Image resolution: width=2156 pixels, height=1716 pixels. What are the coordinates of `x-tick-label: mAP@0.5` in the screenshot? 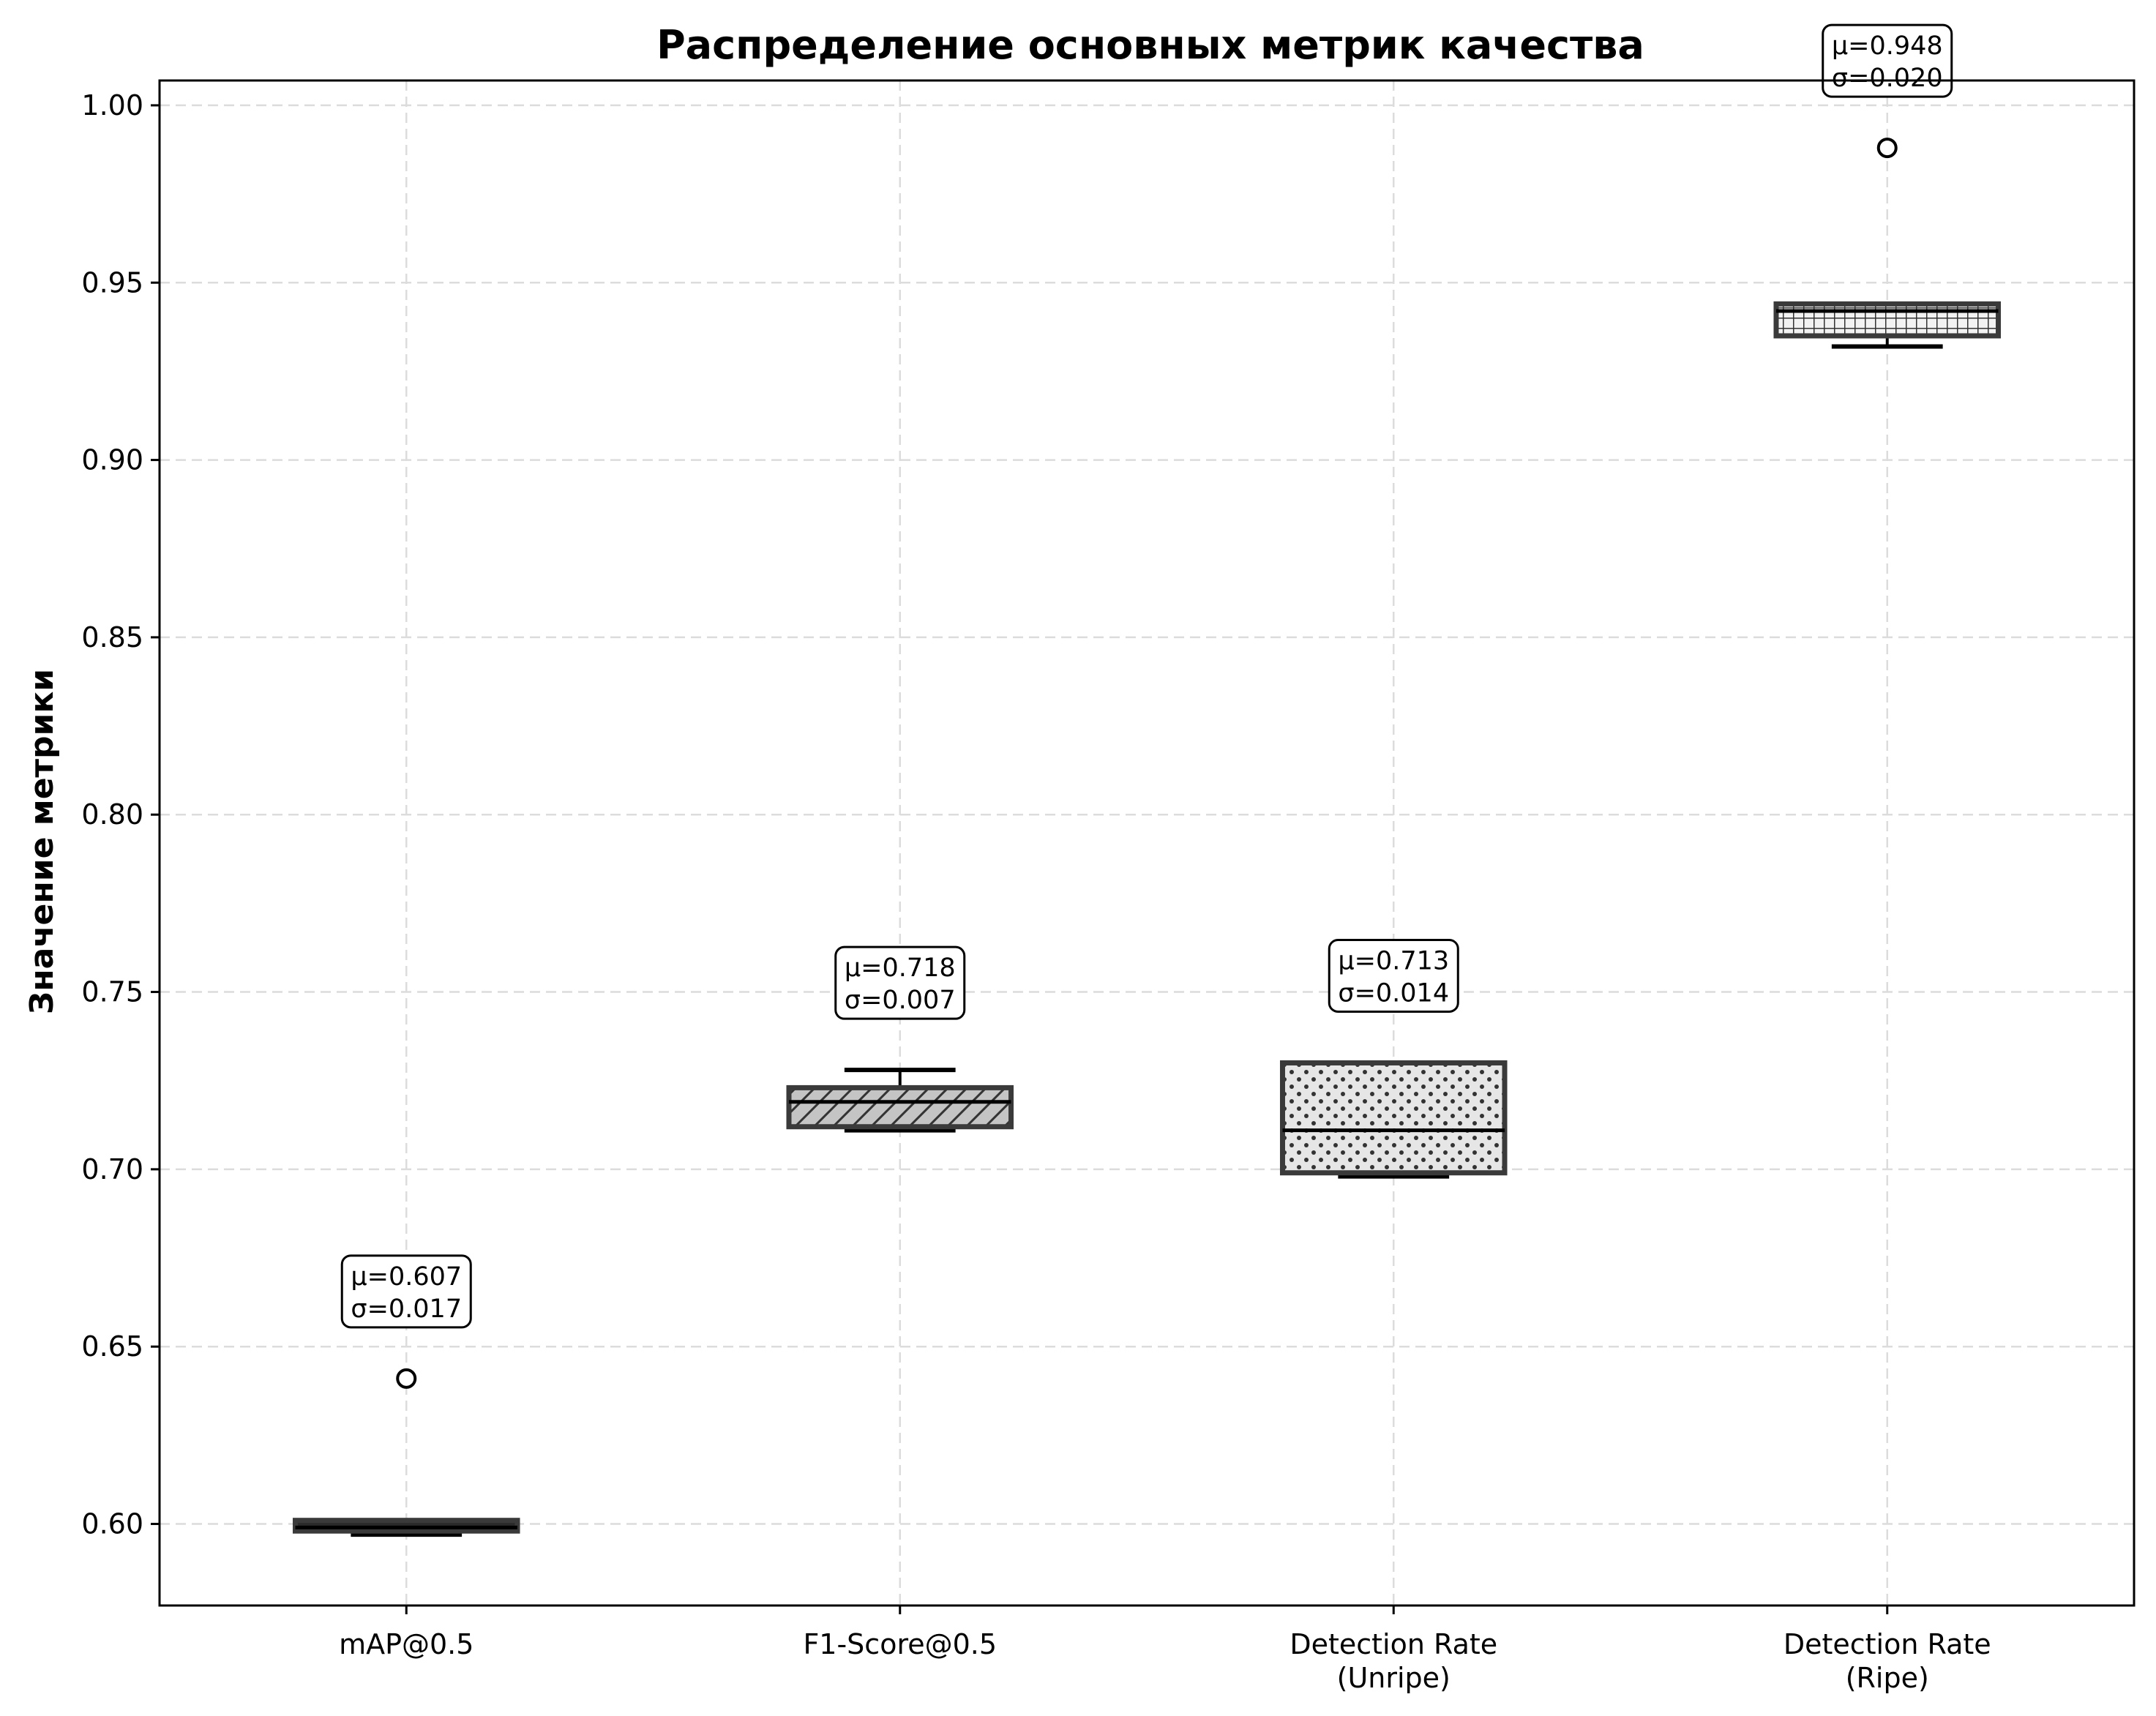 It's located at (406, 1644).